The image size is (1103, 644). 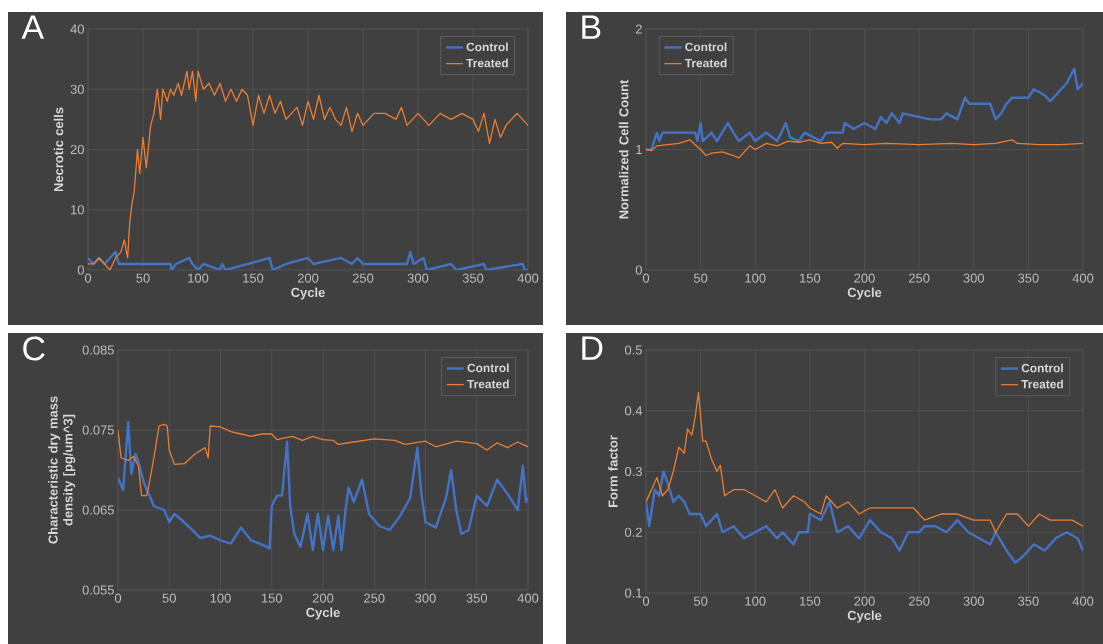 I want to click on chart-title: A, so click(x=33, y=27).